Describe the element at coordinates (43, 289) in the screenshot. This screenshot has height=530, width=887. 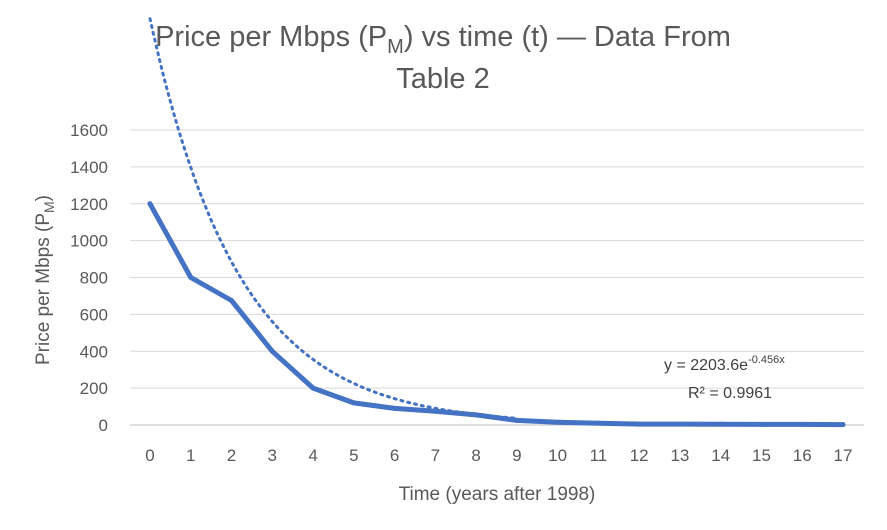
I see `y-axis-title-main: Price per Mbps (P` at that location.